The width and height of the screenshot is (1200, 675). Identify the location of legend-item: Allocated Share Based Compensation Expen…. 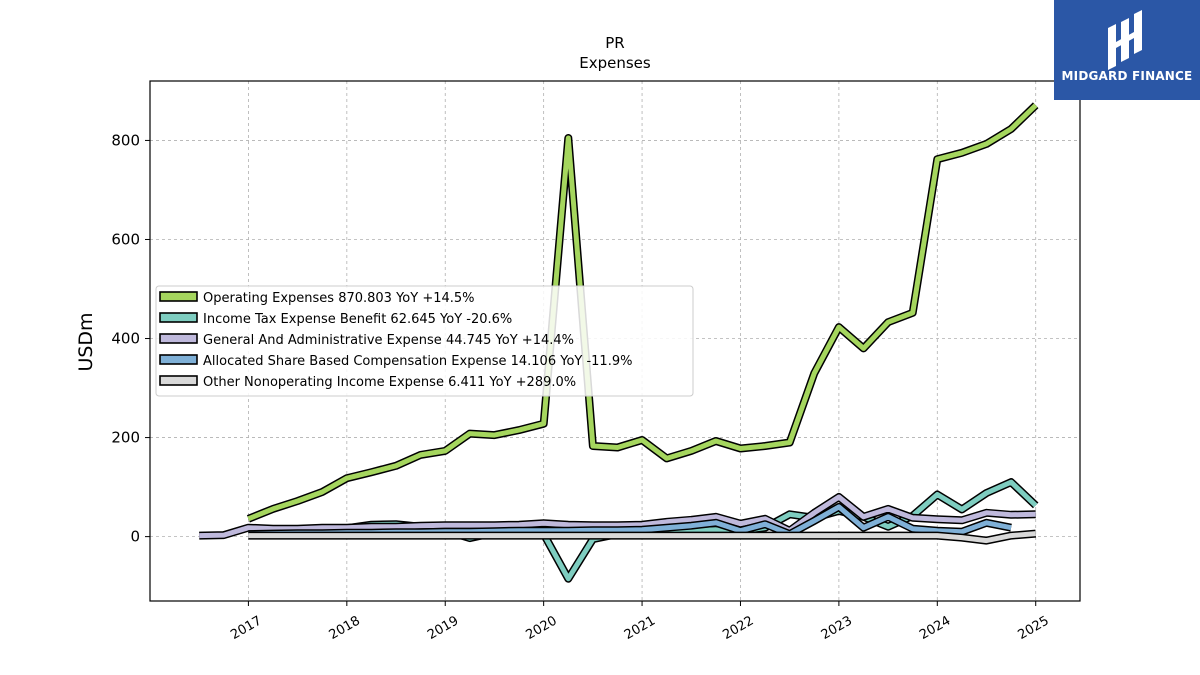
(395, 361).